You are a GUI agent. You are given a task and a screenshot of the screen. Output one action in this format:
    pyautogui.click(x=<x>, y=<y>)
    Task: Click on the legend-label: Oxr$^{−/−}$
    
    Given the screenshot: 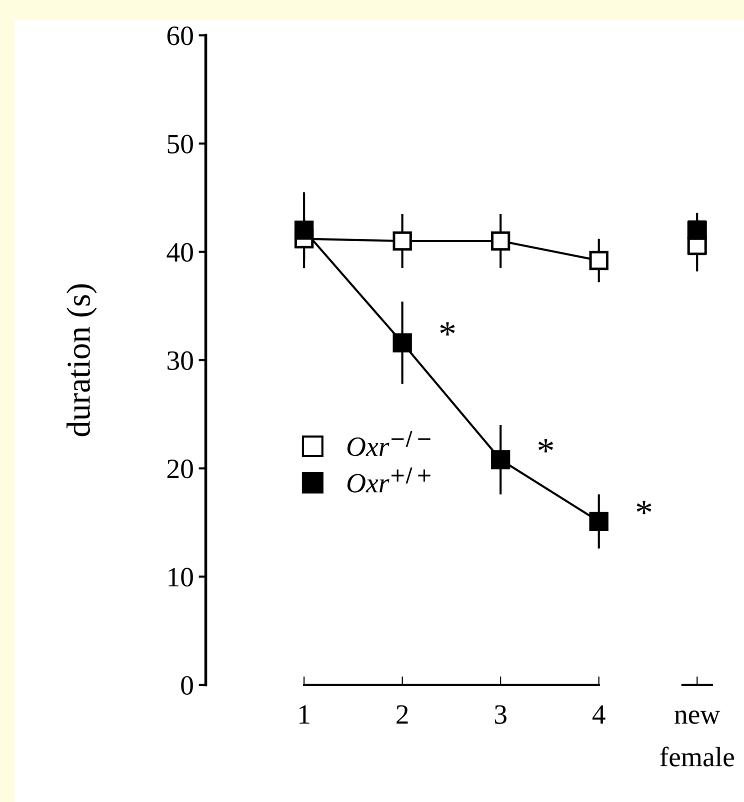 What is the action you would take?
    pyautogui.click(x=388, y=443)
    